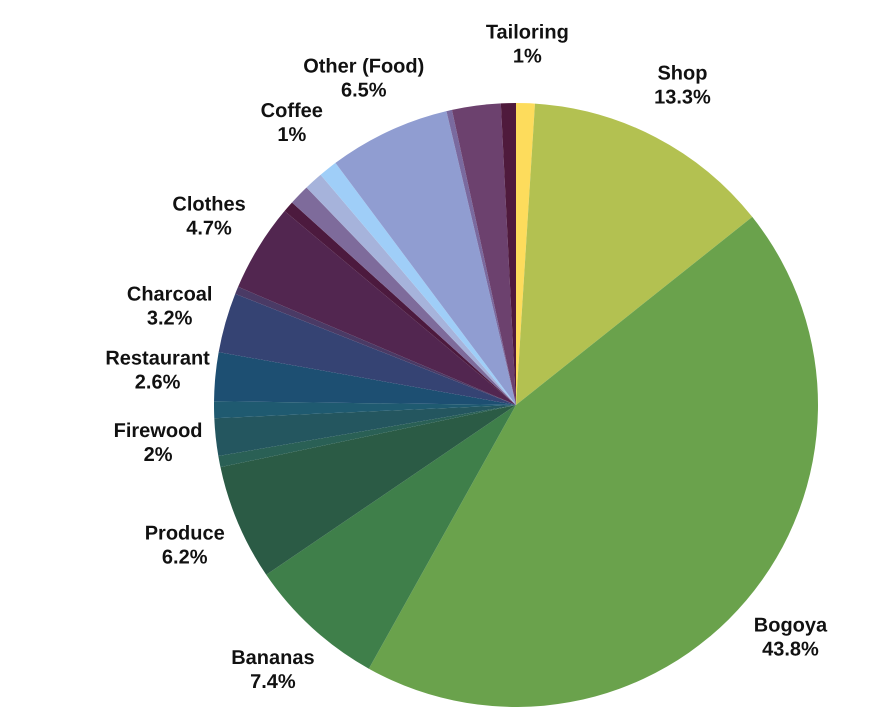  I want to click on data-label: 2.6%, so click(157, 383).